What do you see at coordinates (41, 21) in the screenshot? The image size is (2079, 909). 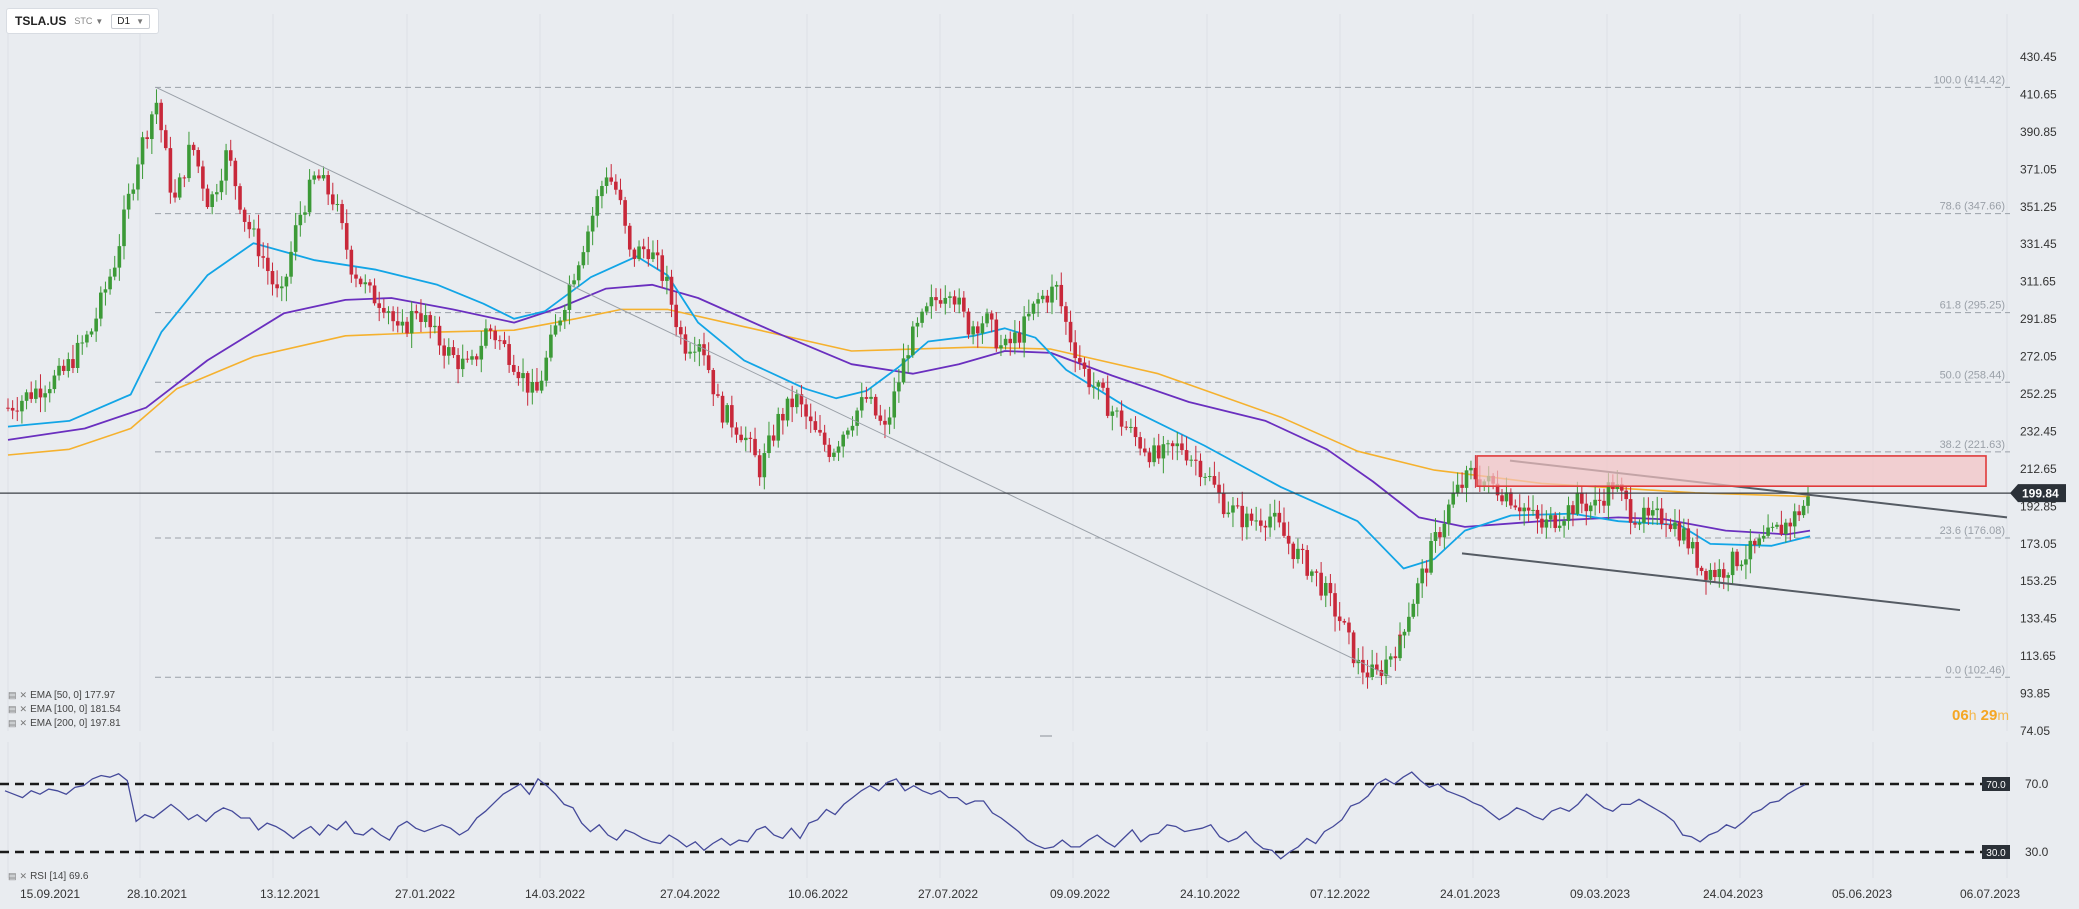 I see `symbol-label: TSLA.US` at bounding box center [41, 21].